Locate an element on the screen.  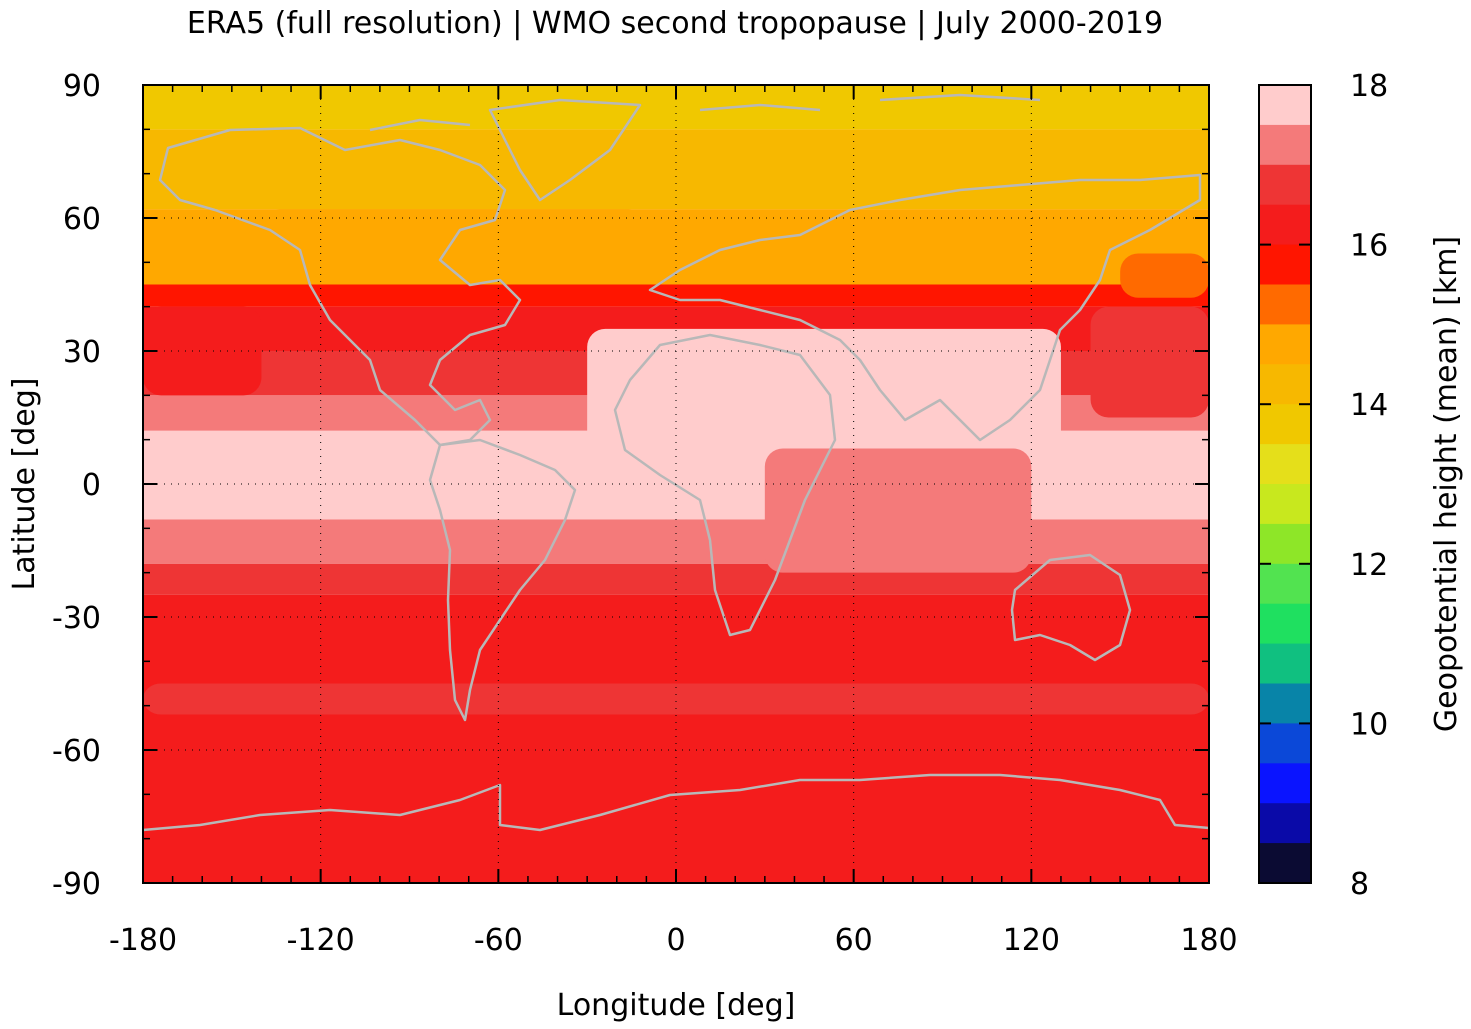
x-axis-label: Longitude [deg] is located at coordinates (676, 1005).